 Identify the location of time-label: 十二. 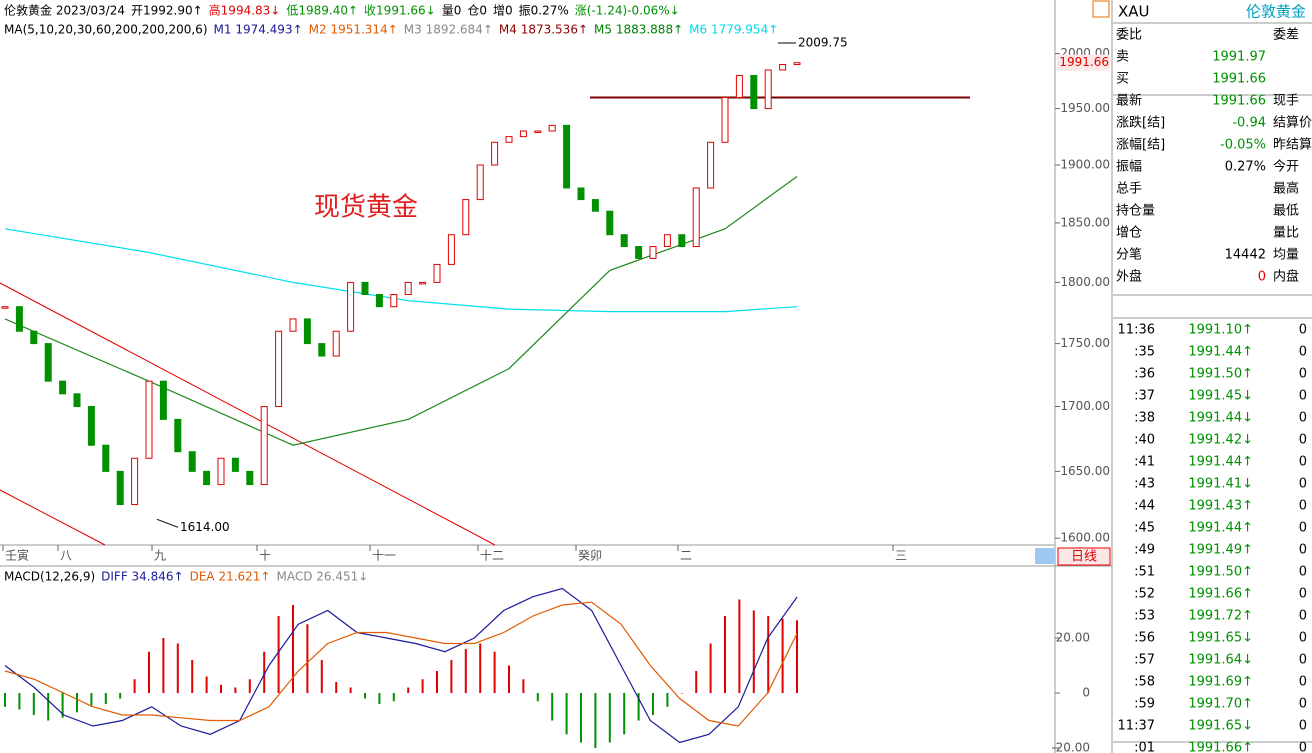
(492, 556).